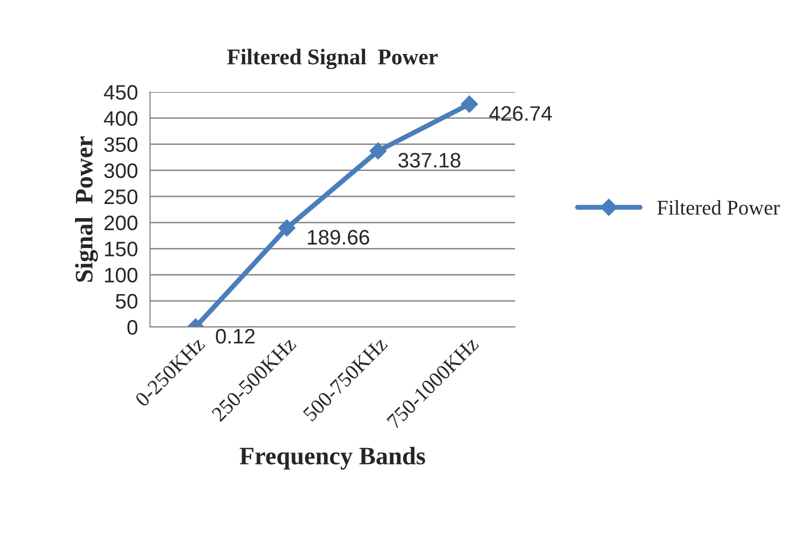  What do you see at coordinates (132, 327) in the screenshot?
I see `y-tick-label: 0` at bounding box center [132, 327].